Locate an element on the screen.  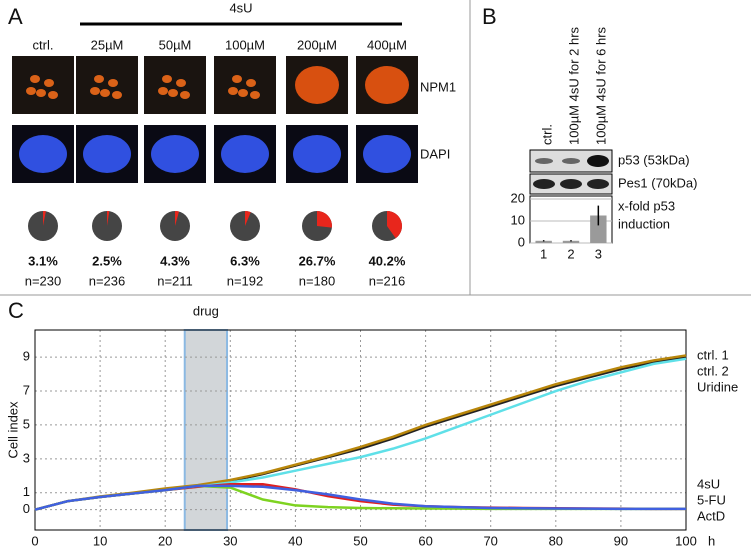
x-tick-label: 2 is located at coordinates (570, 253).